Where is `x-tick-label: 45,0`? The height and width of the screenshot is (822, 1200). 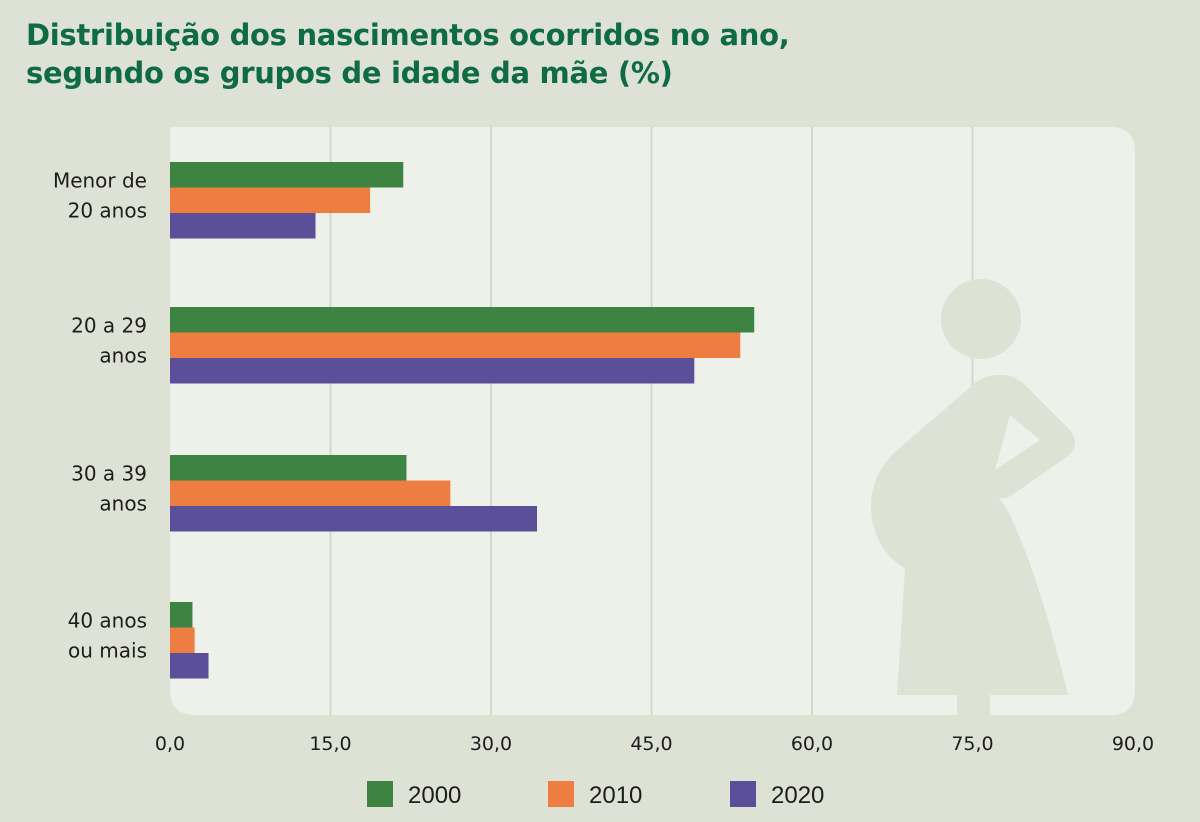
x-tick-label: 45,0 is located at coordinates (651, 744).